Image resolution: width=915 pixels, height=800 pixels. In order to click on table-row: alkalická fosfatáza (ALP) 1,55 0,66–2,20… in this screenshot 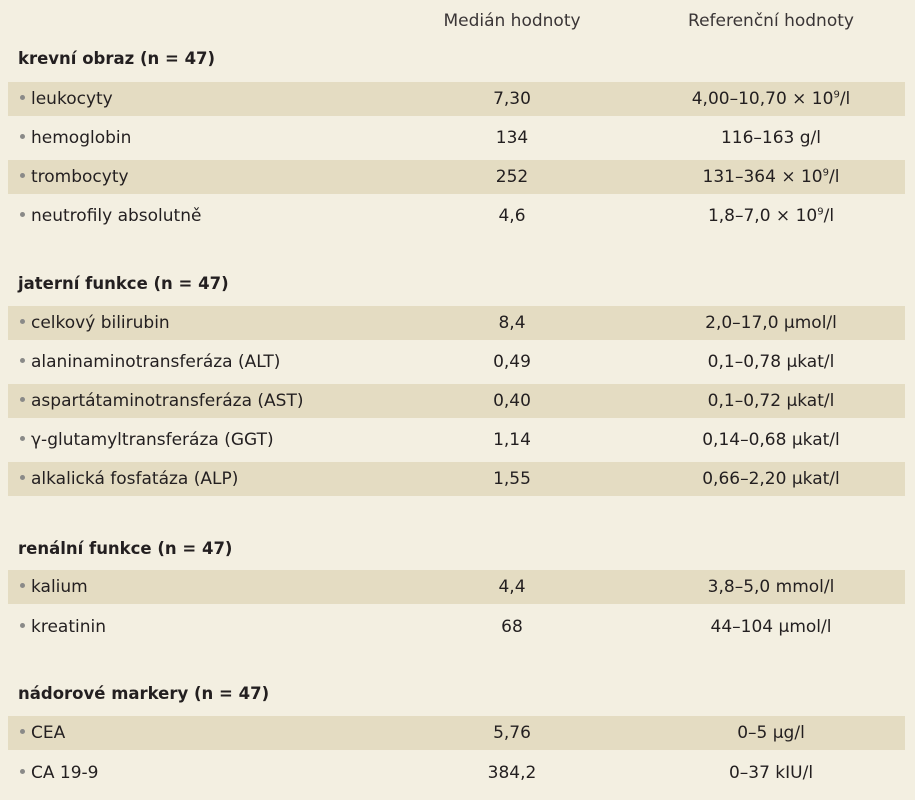, I will do `click(456, 479)`.